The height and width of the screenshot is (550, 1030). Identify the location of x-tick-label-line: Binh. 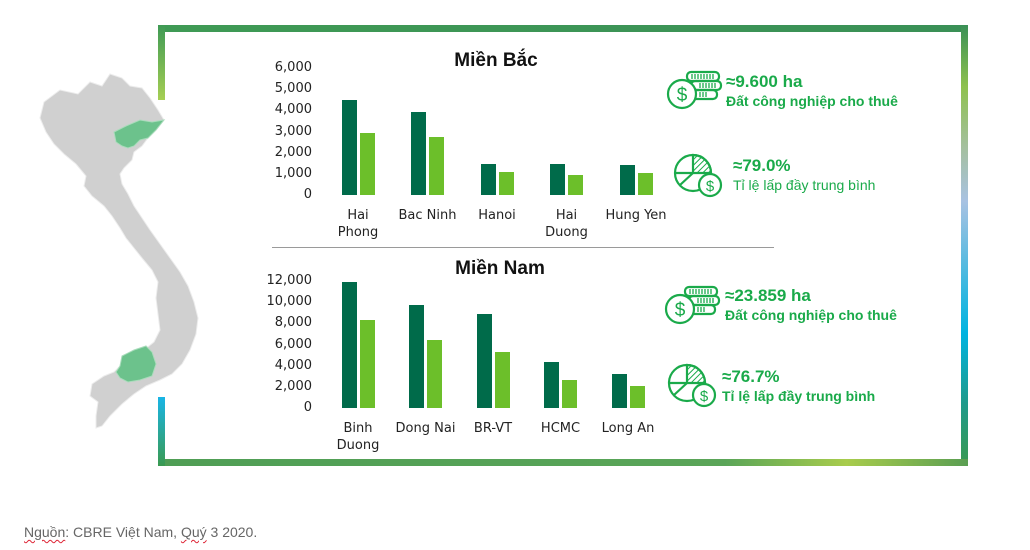
(358, 428).